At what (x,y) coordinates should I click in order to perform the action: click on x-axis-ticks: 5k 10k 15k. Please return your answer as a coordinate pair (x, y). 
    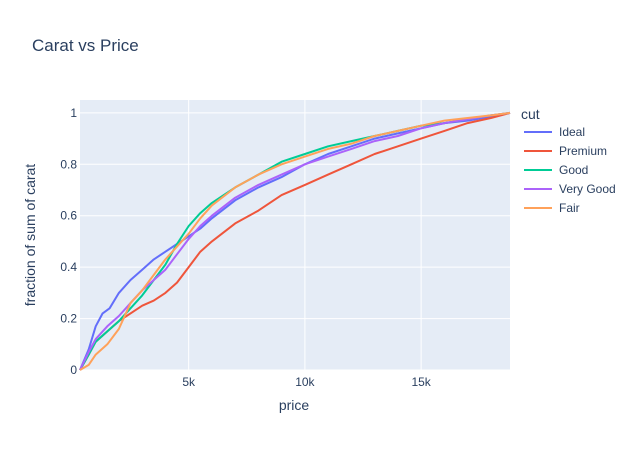
    Looking at the image, I should click on (306, 382).